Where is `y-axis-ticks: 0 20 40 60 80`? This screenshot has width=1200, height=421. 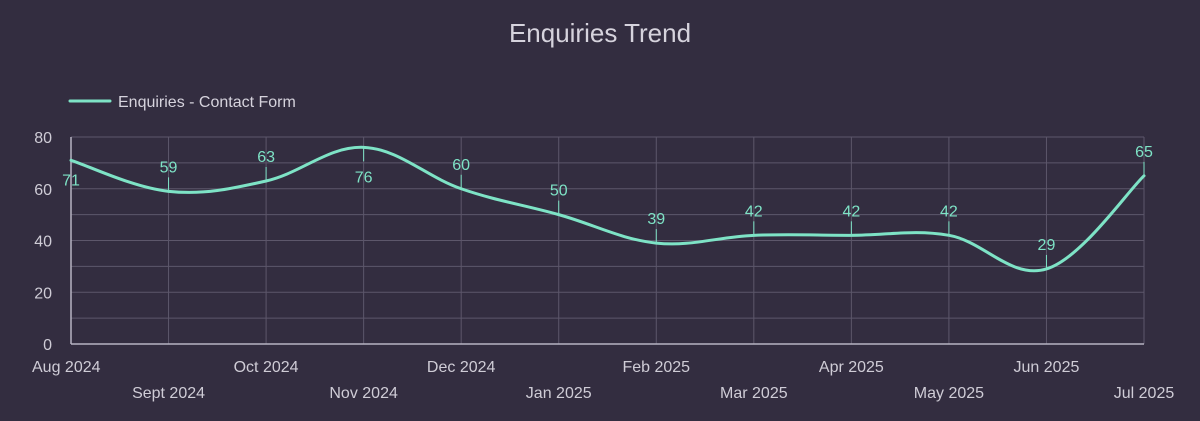
y-axis-ticks: 0 20 40 60 80 is located at coordinates (43, 242).